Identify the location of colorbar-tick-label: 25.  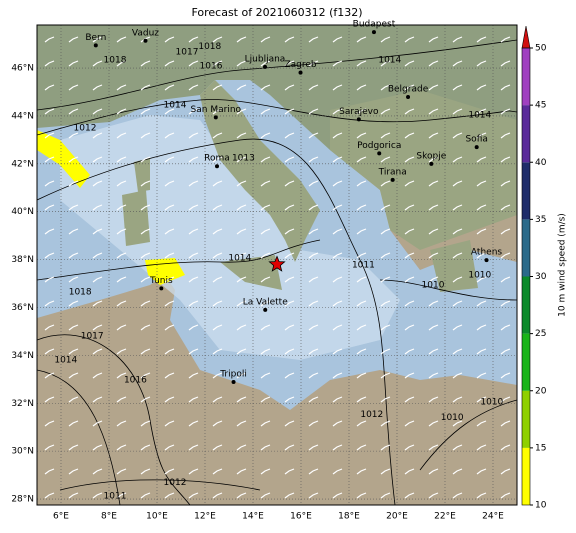
(540, 334).